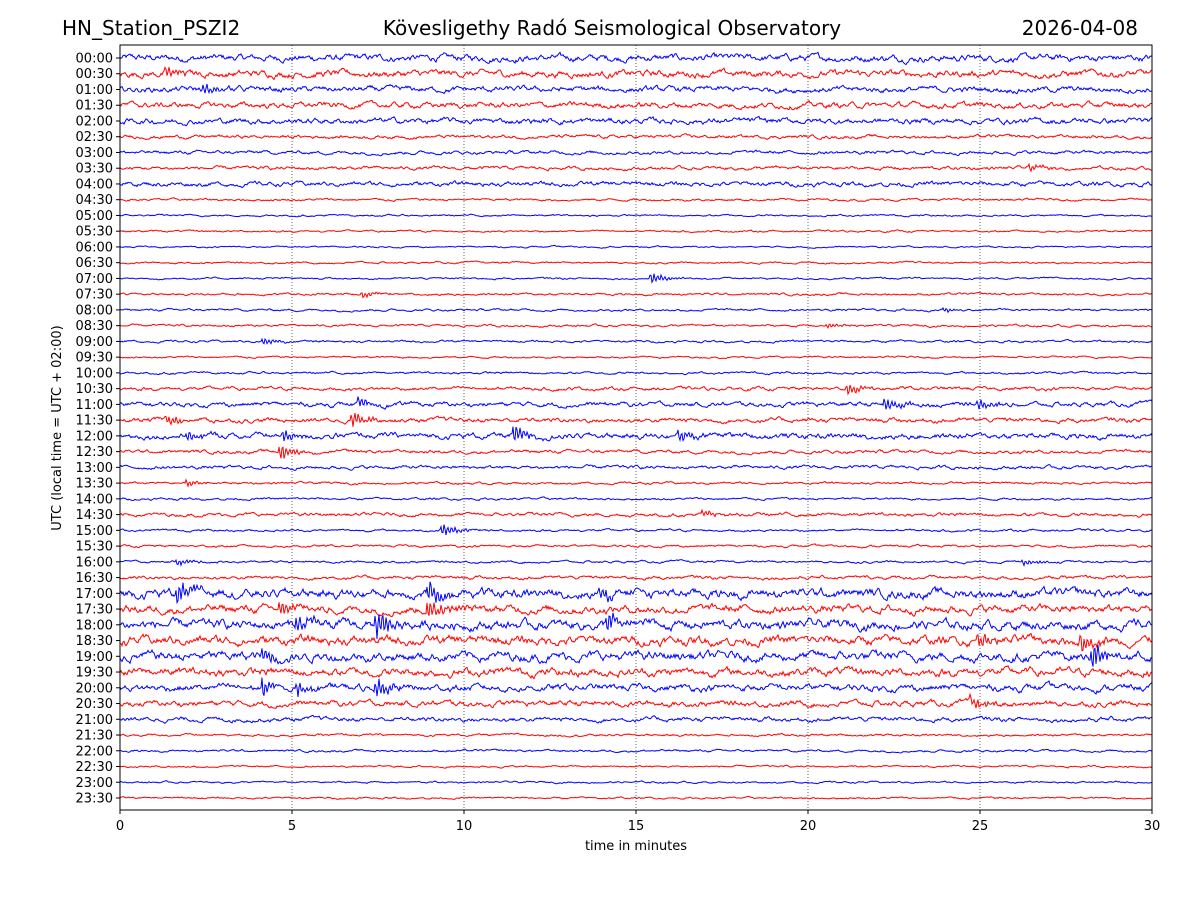 The image size is (1200, 904). I want to click on y-tick-label: 03:00, so click(94, 153).